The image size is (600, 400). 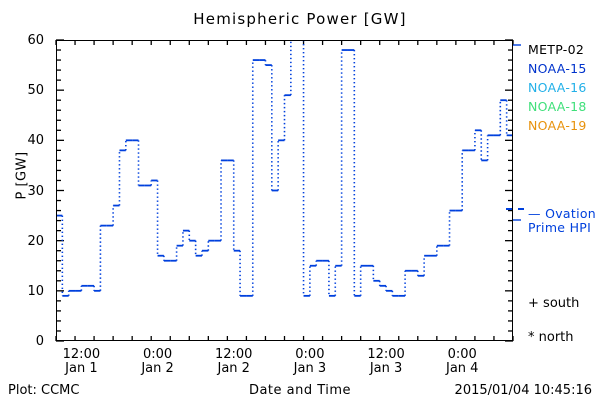 I want to click on legend-item-noaa-15: NOAA-15, so click(x=557, y=68).